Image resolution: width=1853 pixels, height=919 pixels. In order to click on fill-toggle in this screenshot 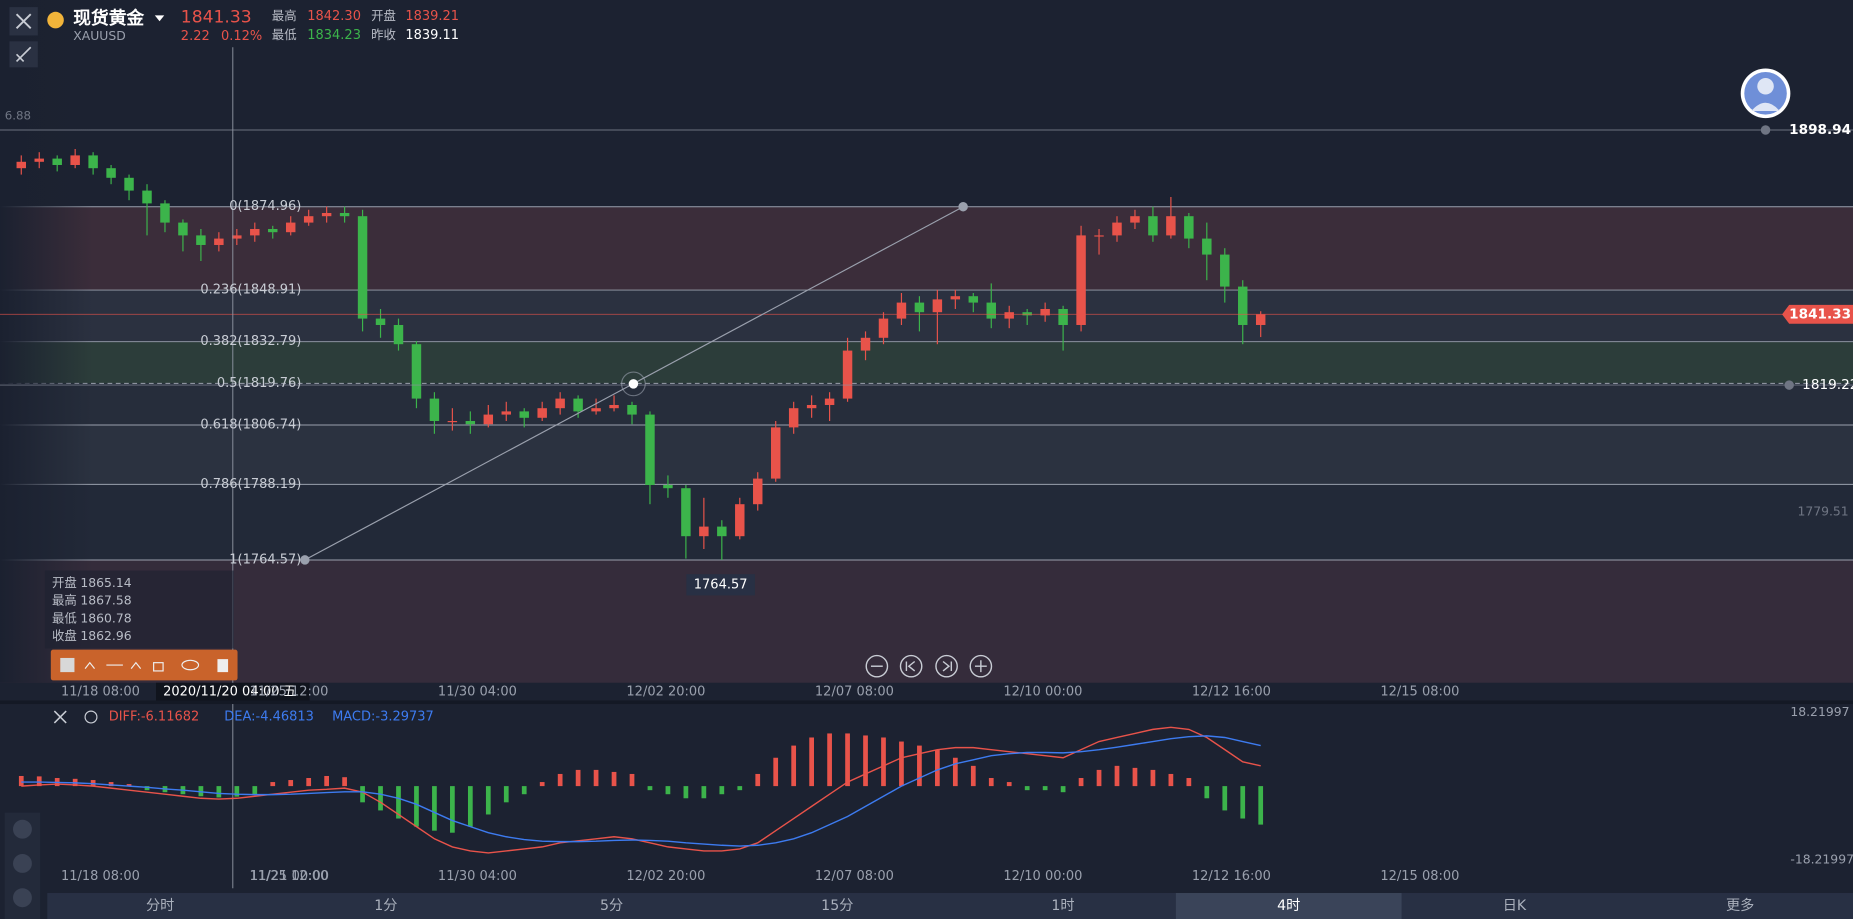, I will do `click(90, 665)`.